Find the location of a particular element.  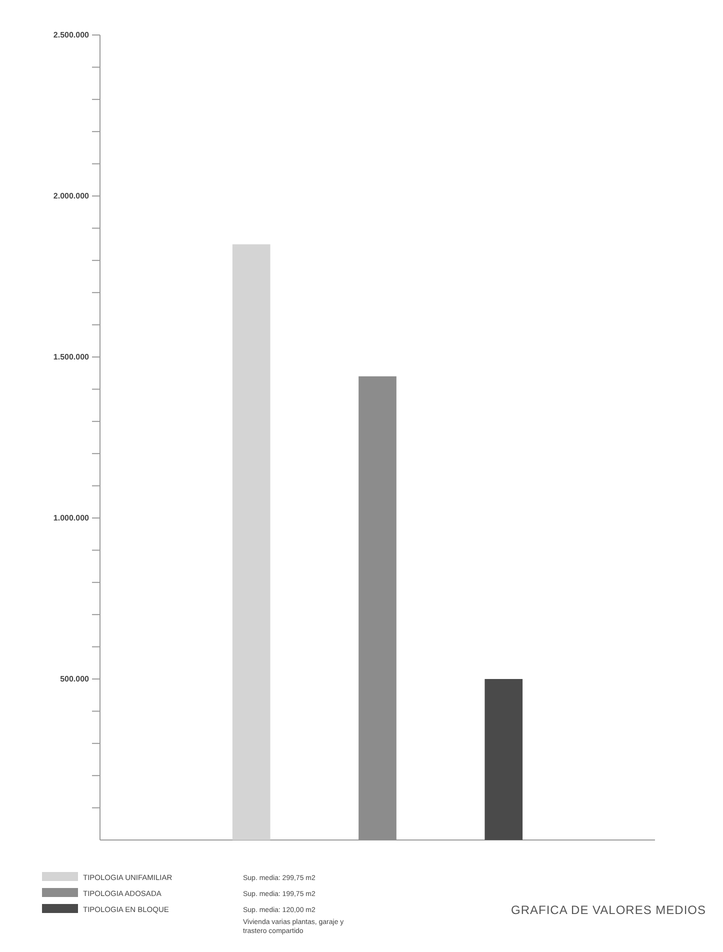

y-tick-label: 1.500.000 is located at coordinates (71, 357).